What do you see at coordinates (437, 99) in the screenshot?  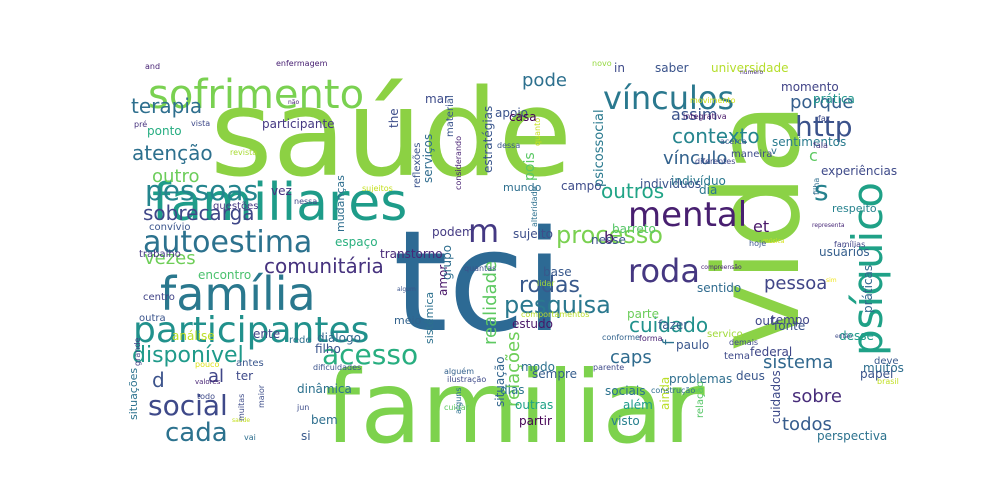 I see `cloud-word: mar` at bounding box center [437, 99].